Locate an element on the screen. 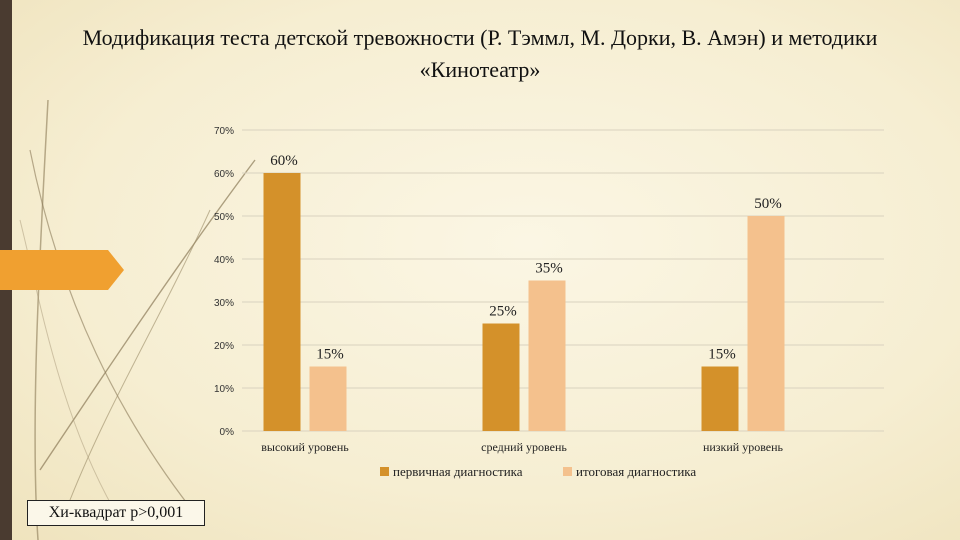 The height and width of the screenshot is (540, 960). y-tick-label: 60% is located at coordinates (224, 174).